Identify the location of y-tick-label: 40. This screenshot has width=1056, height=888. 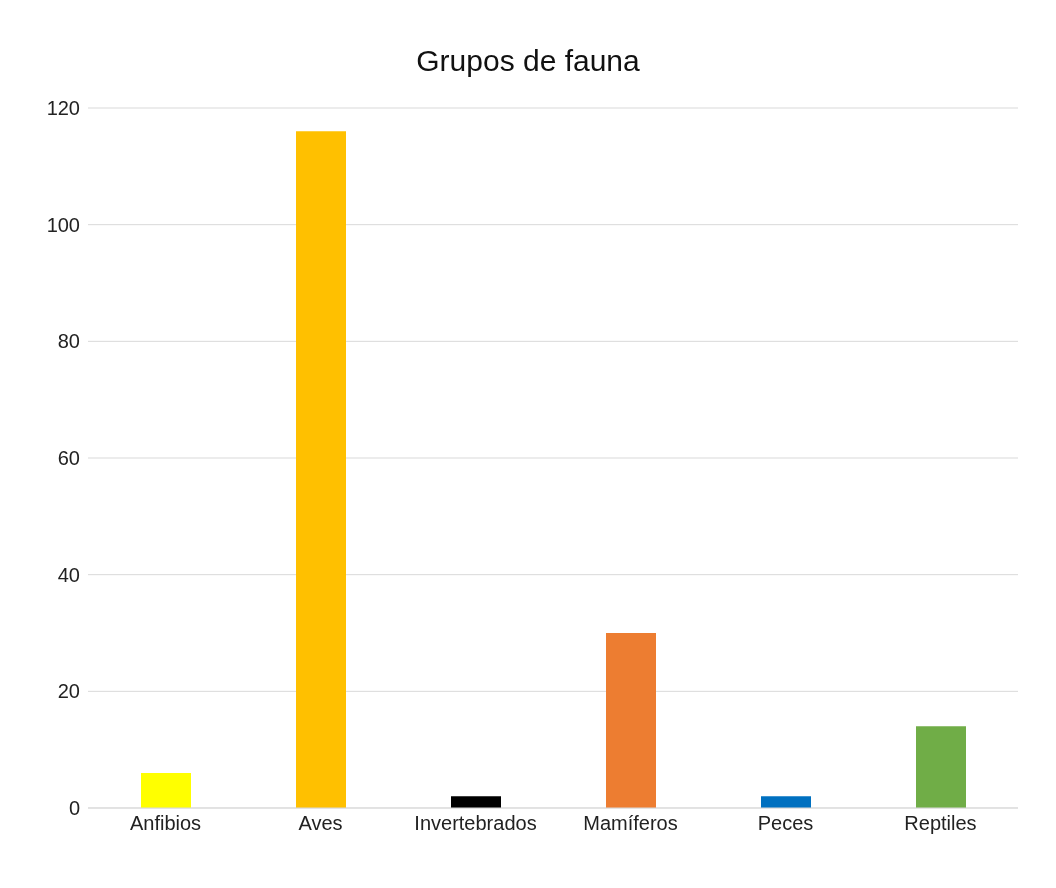
(68, 574).